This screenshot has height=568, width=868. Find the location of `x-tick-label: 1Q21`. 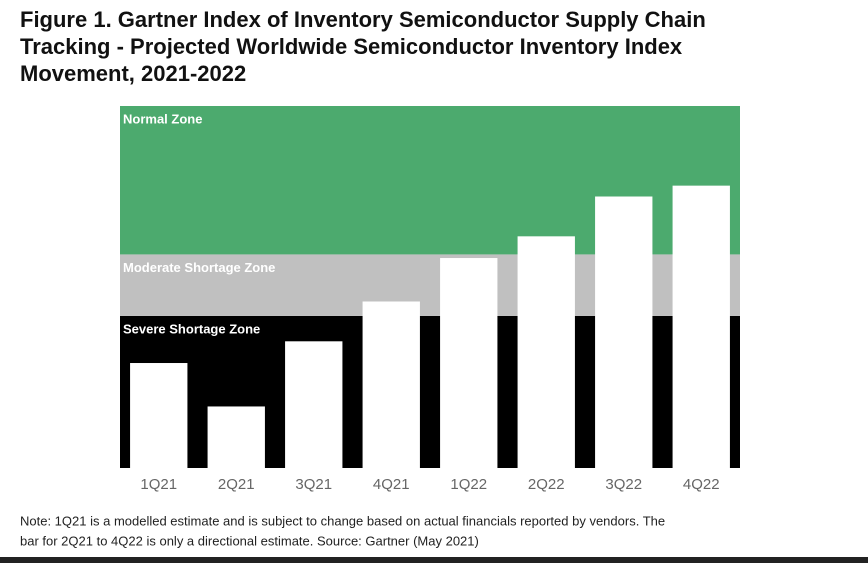

x-tick-label: 1Q21 is located at coordinates (158, 484).